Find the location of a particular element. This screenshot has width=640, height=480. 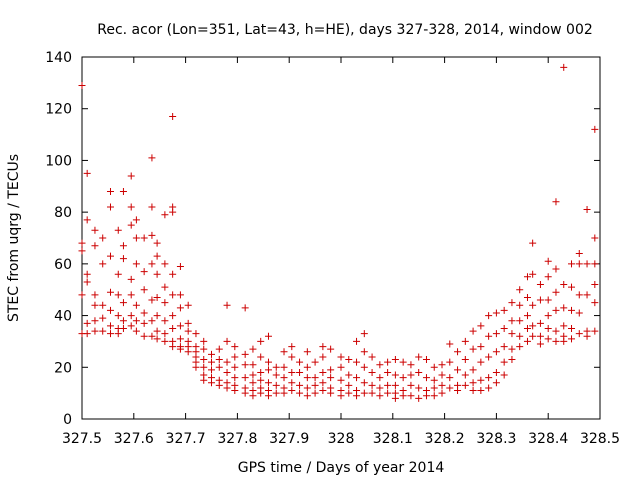

x-tick-label: 328.5 is located at coordinates (600, 439).